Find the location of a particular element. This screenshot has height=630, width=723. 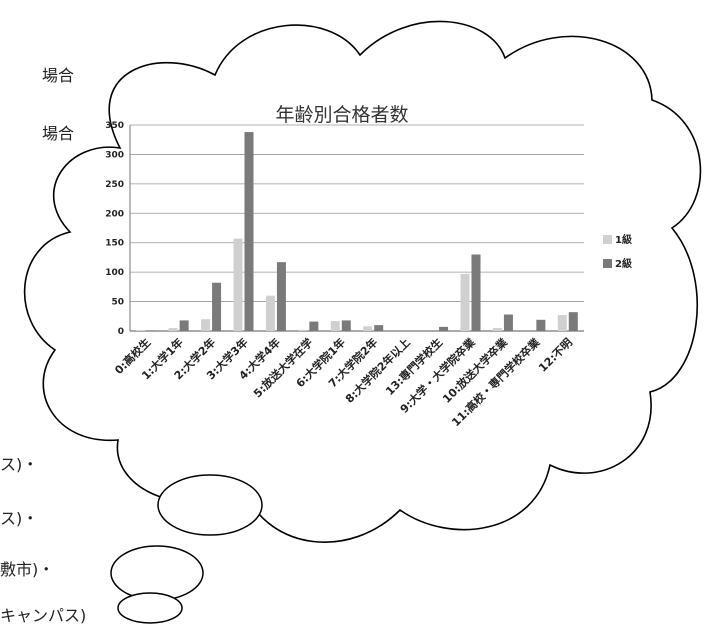

y-tick-label: 200 is located at coordinates (114, 214).